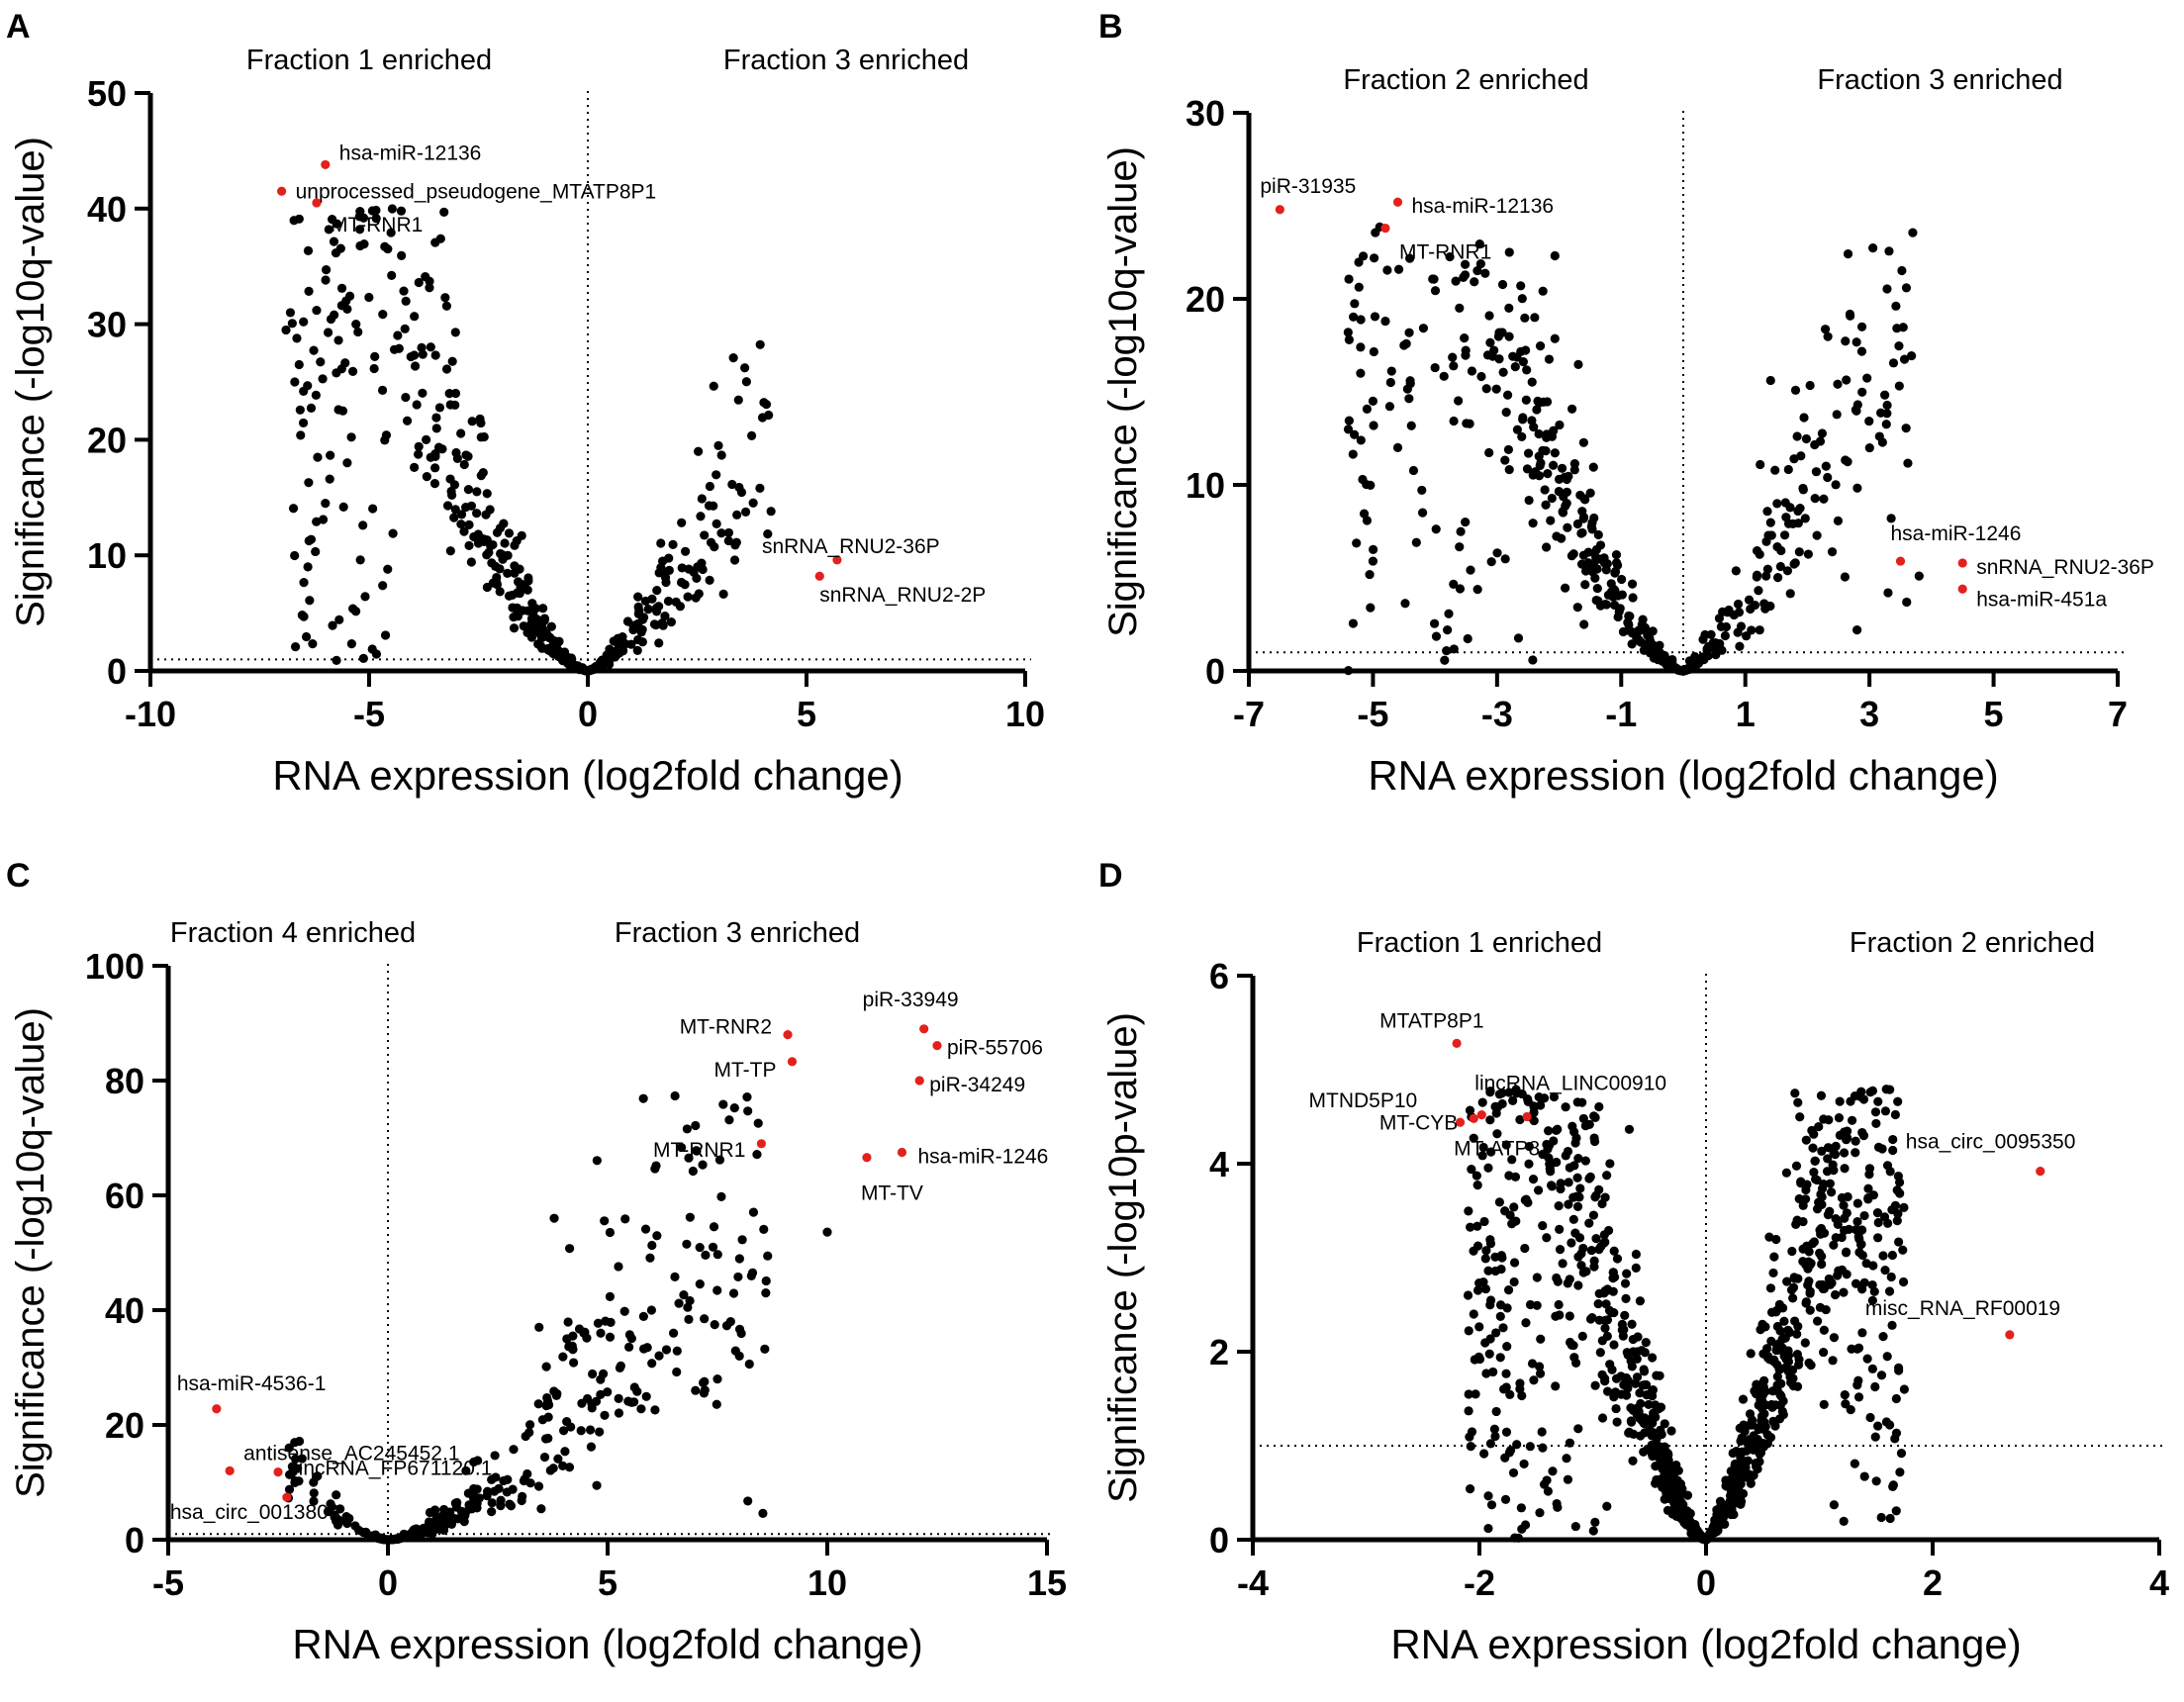  Describe the element at coordinates (107, 555) in the screenshot. I see `y-tick-label: 10` at that location.